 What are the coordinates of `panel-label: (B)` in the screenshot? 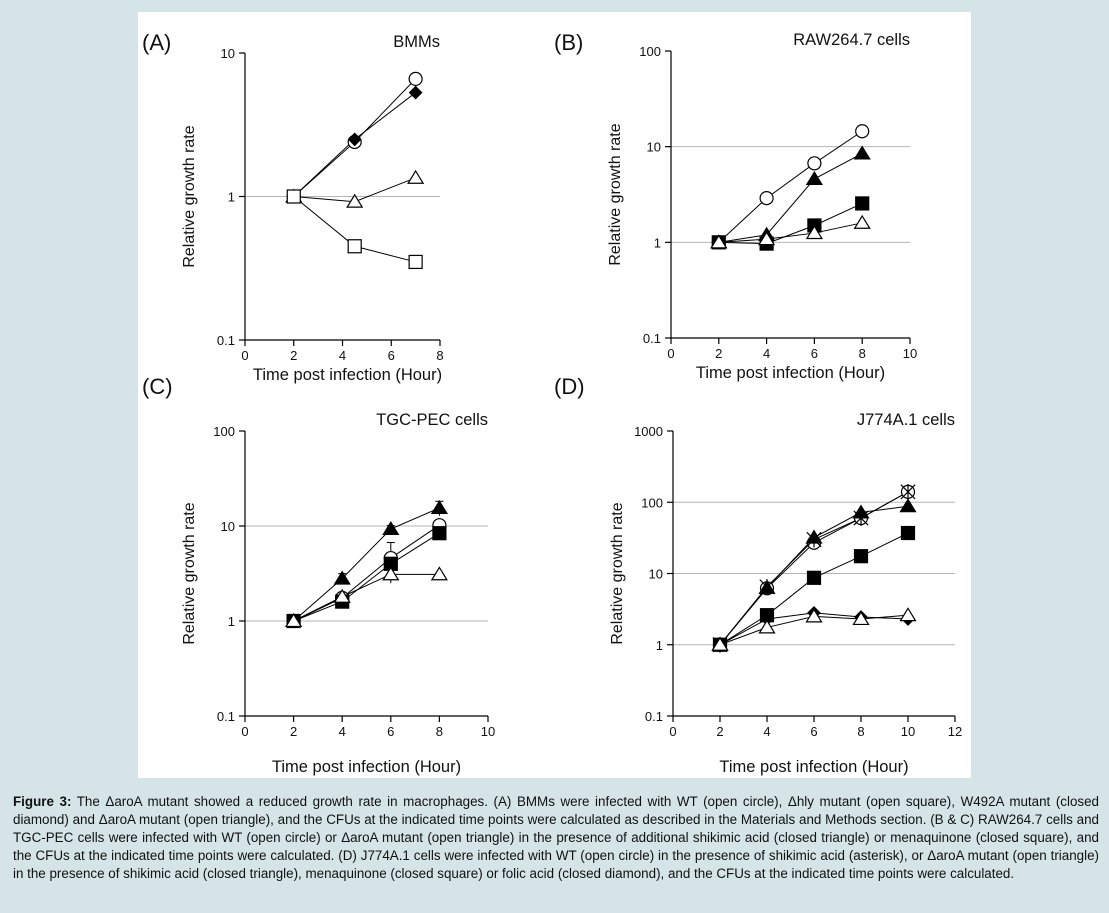 It's located at (568, 42).